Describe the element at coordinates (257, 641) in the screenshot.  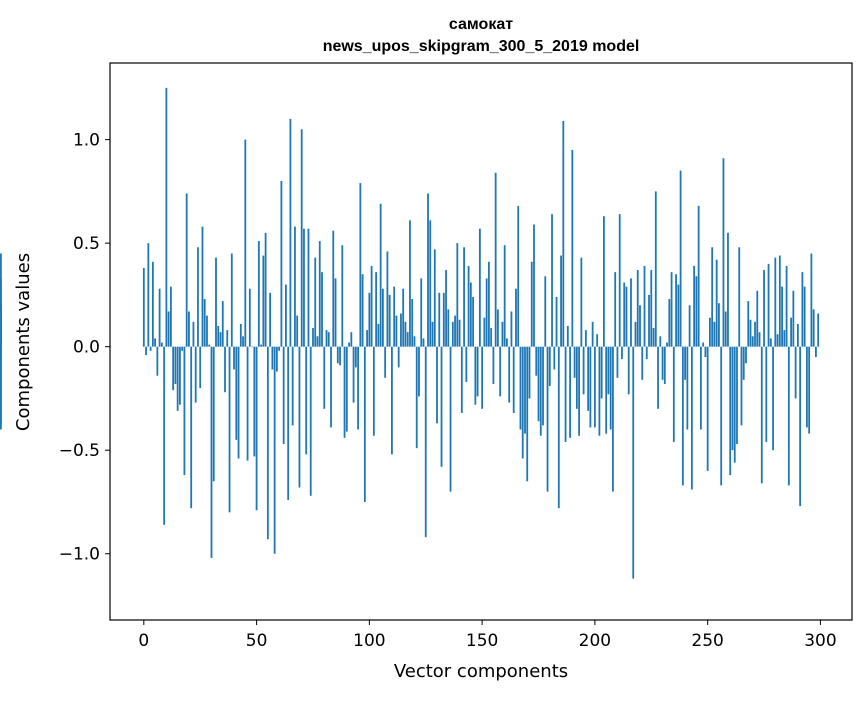
I see `x-tick-label: 50` at that location.